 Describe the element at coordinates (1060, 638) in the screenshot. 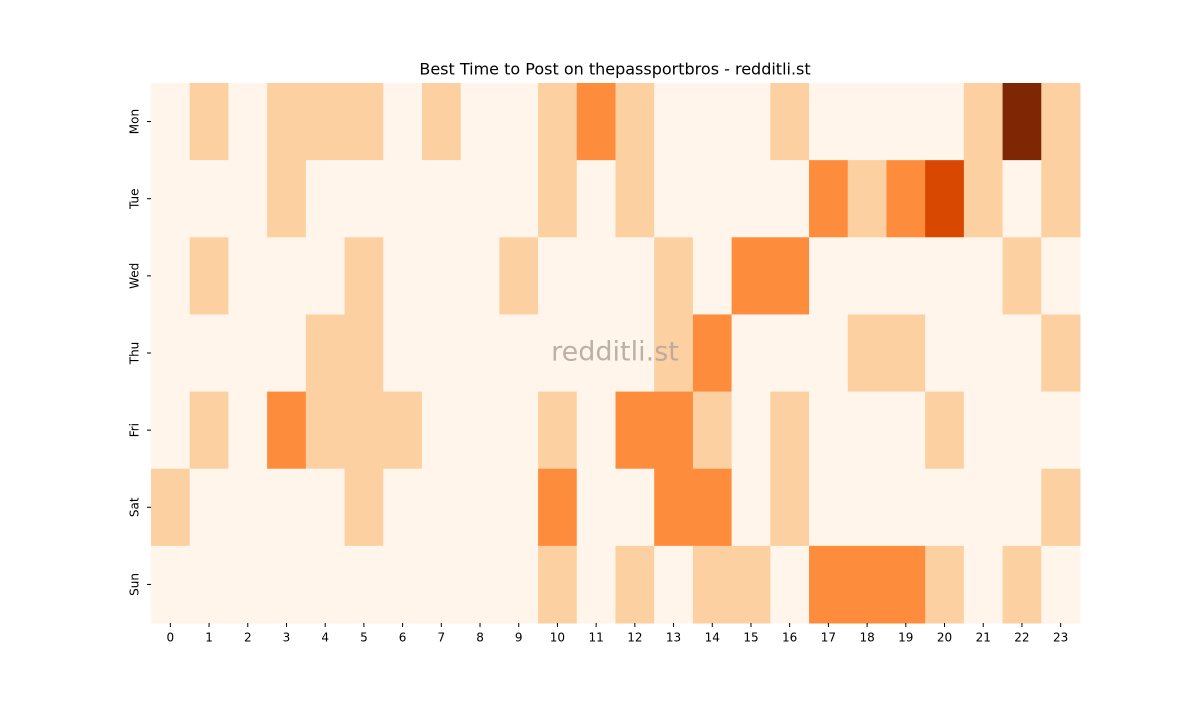

I see `x-tick-label: 23` at that location.